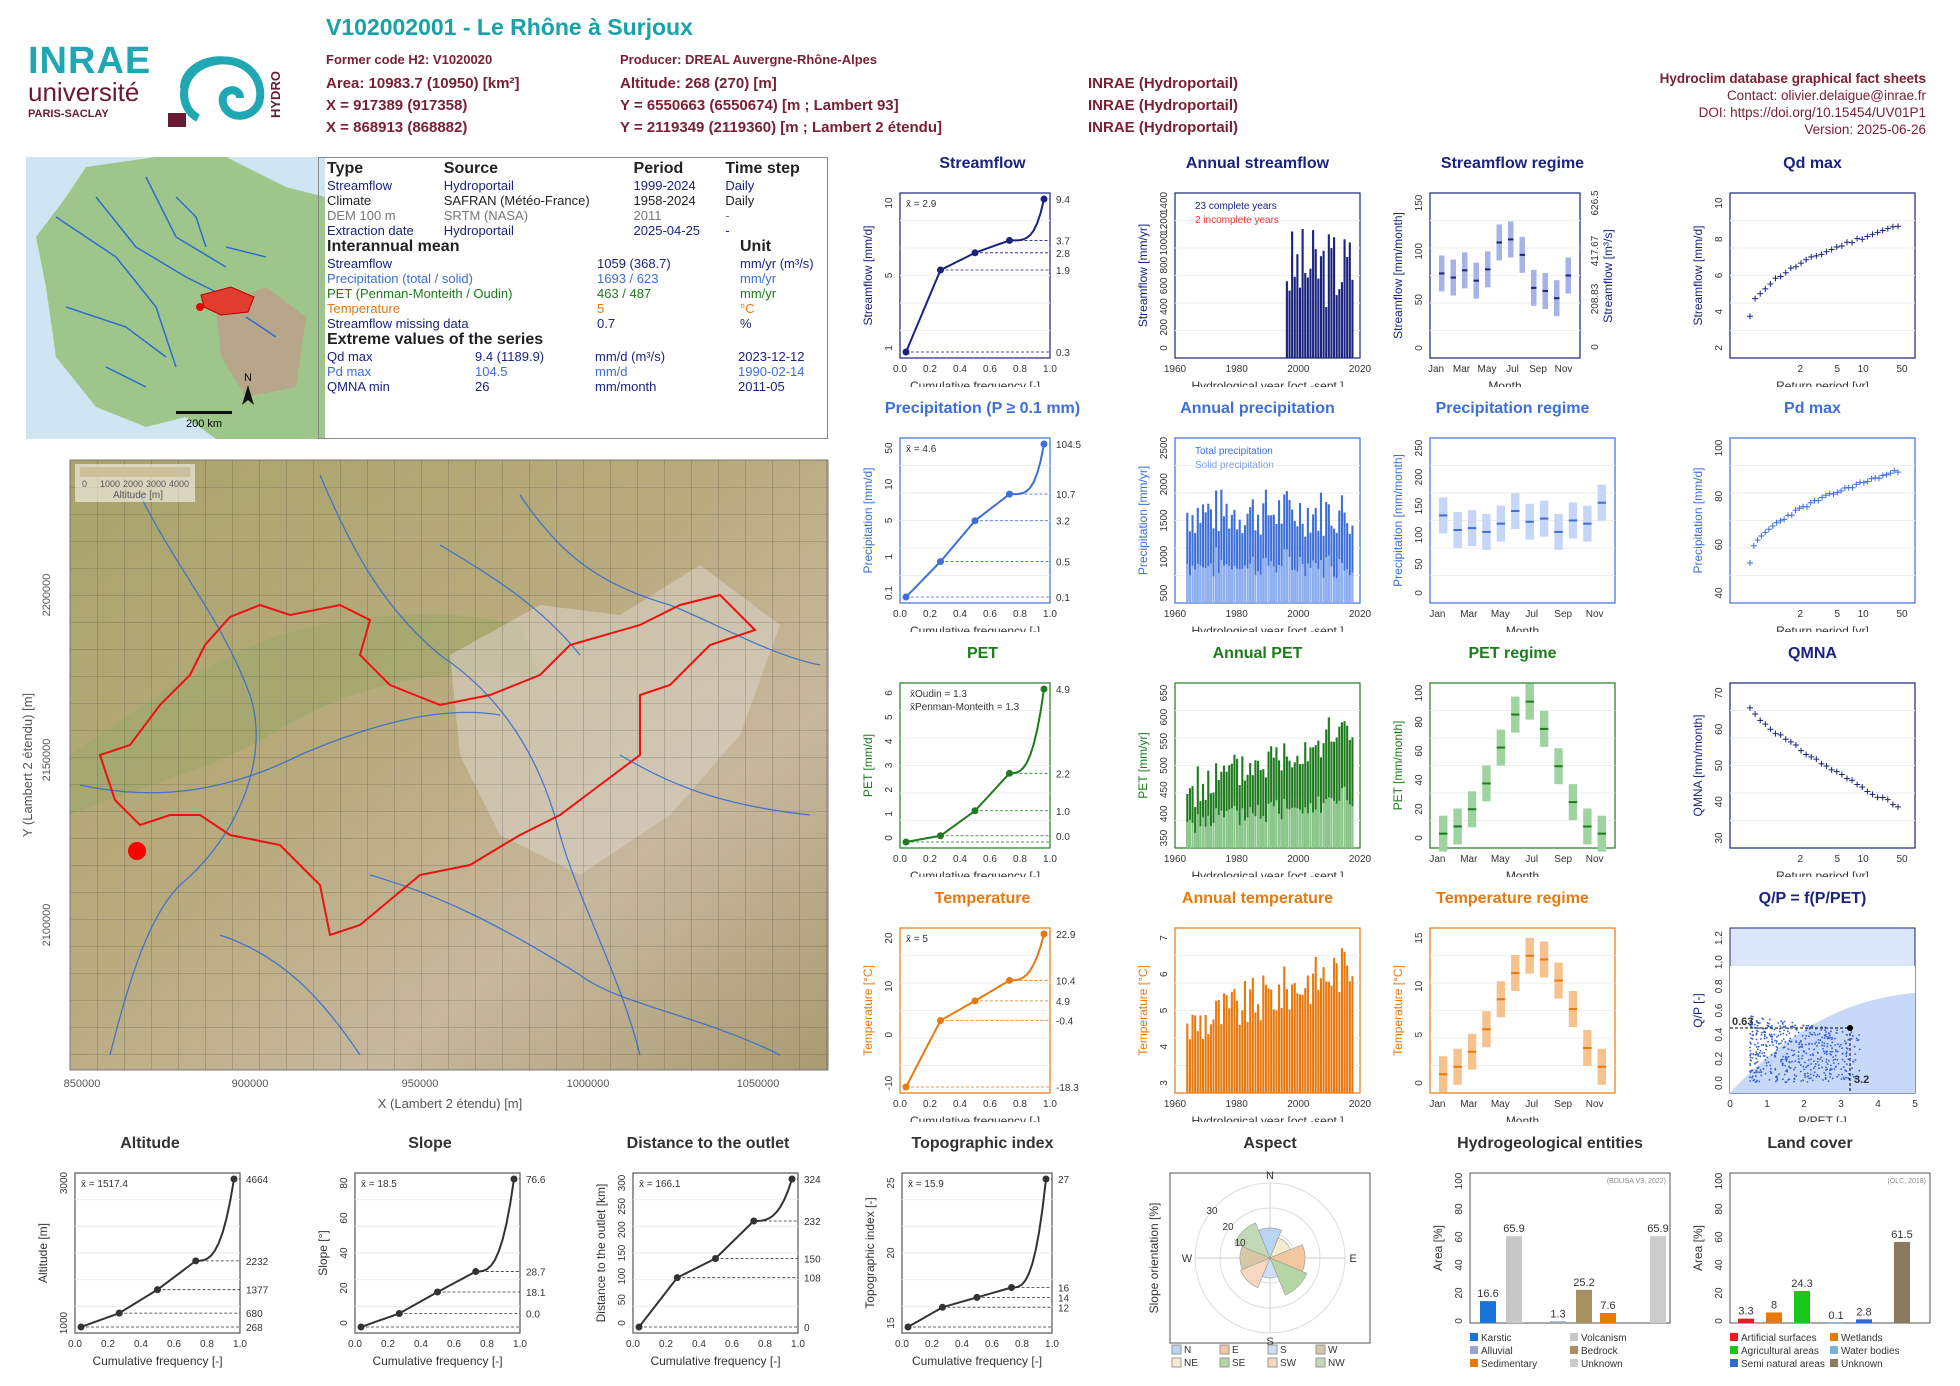  Describe the element at coordinates (400, 278) in the screenshot. I see `cell: Precipitation (total / solid)` at that location.